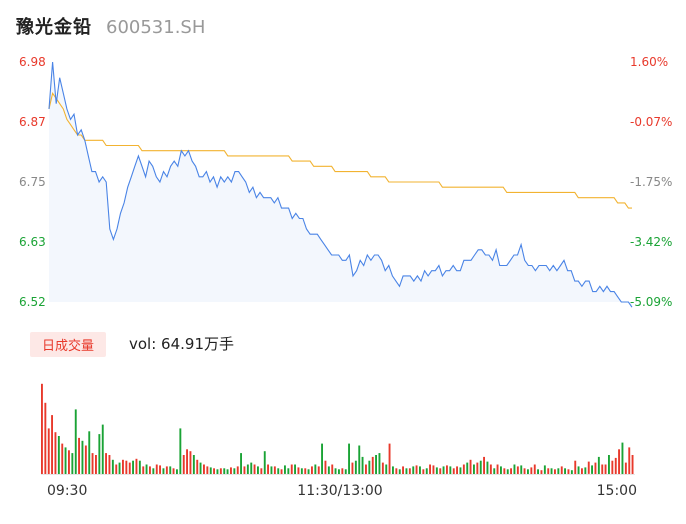 Image resolution: width=686 pixels, height=524 pixels. I want to click on y-tick-left: 6.87, so click(32, 122).